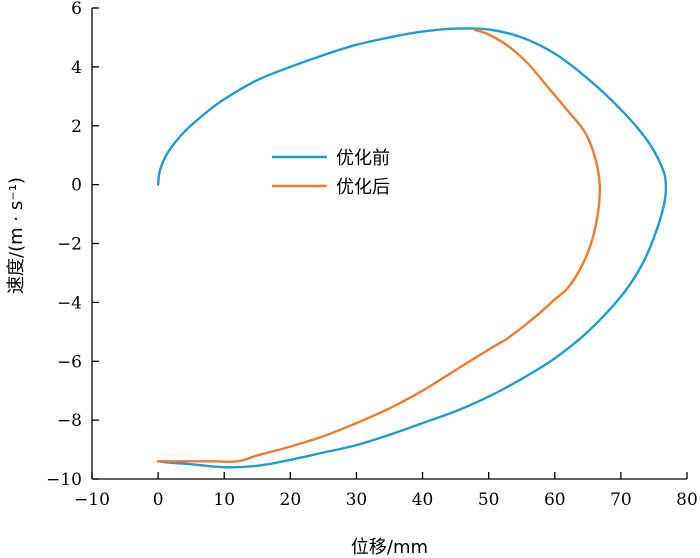 Image resolution: width=700 pixels, height=558 pixels. Describe the element at coordinates (69, 303) in the screenshot. I see `y-tick-label: −4` at that location.